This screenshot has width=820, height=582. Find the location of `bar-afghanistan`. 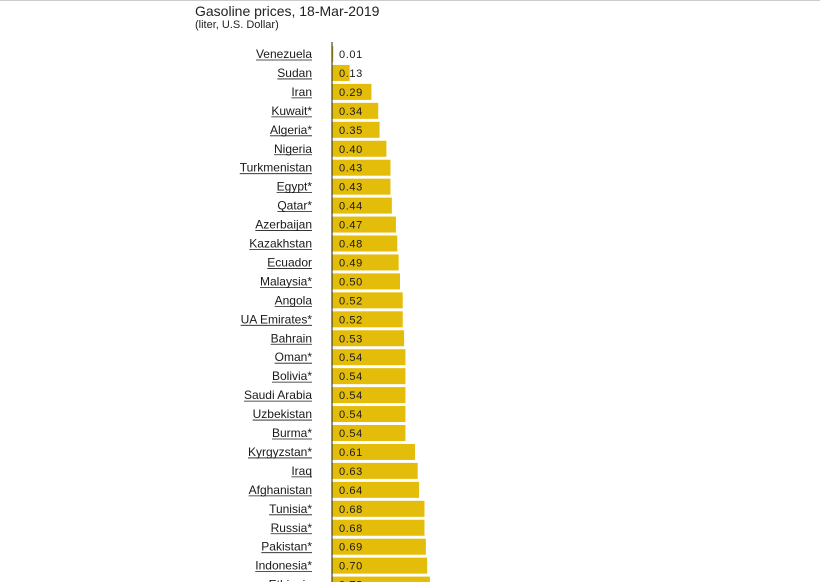

bar-afghanistan is located at coordinates (376, 489).